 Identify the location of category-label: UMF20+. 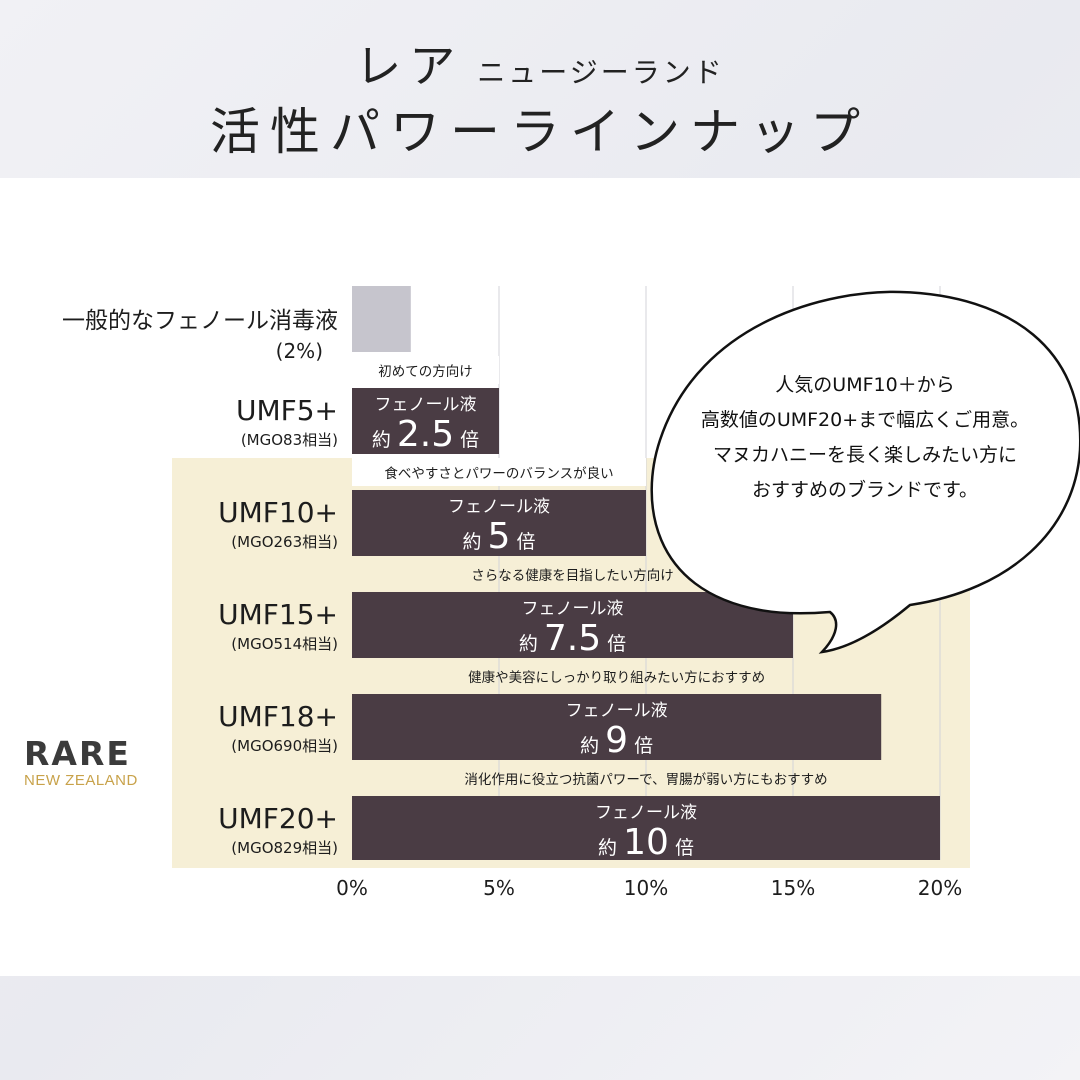
(278, 818).